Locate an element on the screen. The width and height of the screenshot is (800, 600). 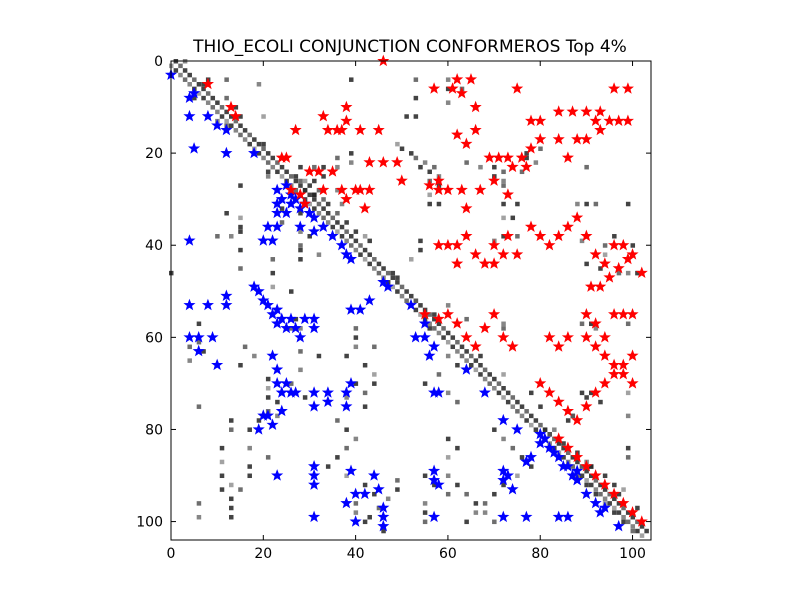
x-tick-label: 40 is located at coordinates (356, 554).